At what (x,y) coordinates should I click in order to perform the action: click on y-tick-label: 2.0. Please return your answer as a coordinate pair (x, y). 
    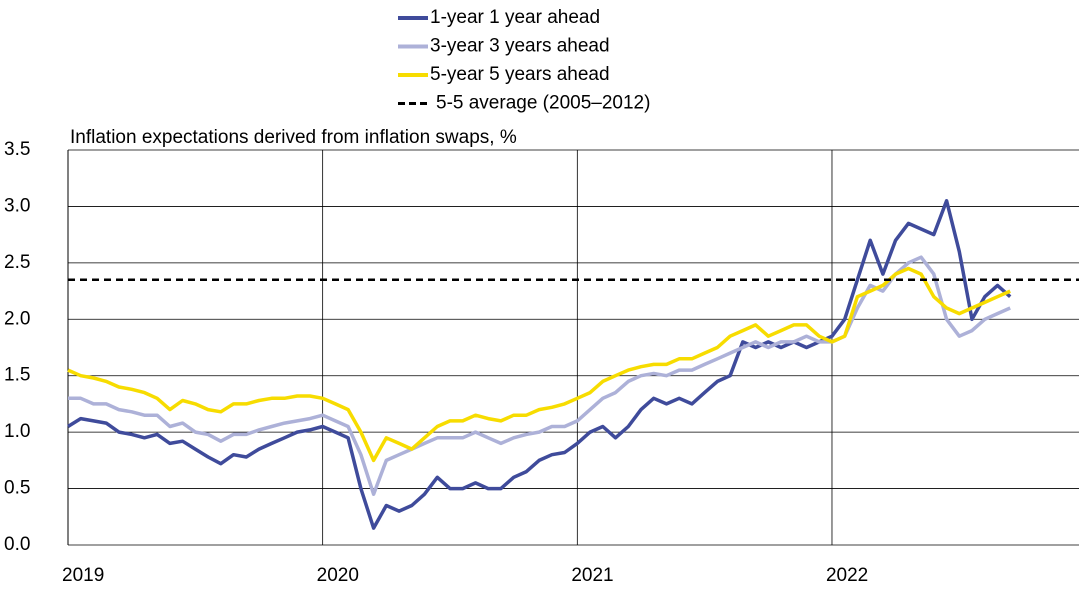
    Looking at the image, I should click on (17, 318).